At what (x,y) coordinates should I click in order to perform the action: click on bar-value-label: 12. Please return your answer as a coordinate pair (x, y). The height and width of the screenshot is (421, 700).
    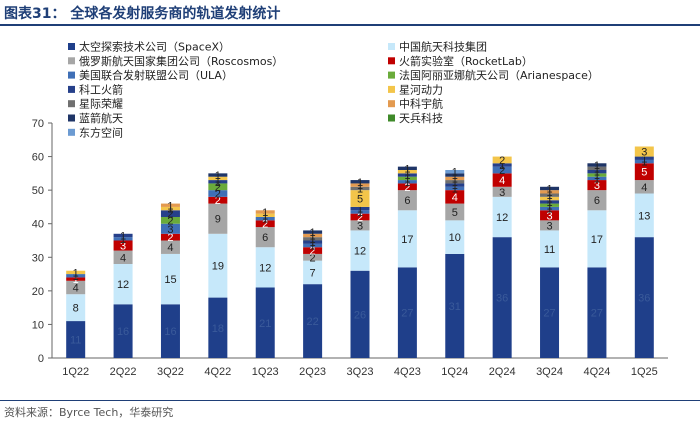
    Looking at the image, I should click on (502, 218).